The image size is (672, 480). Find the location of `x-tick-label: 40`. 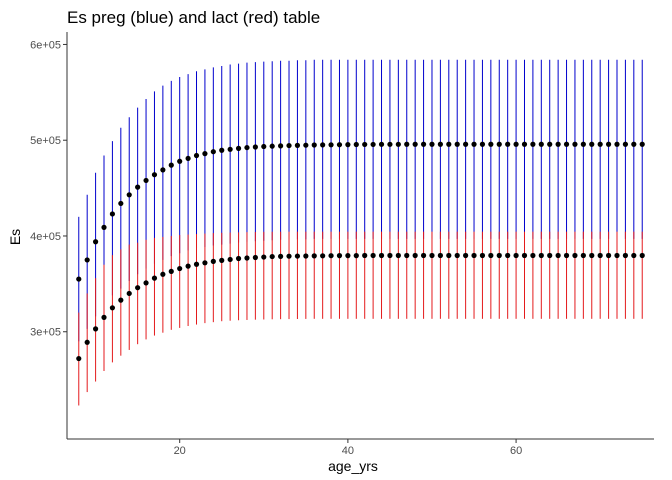

x-tick-label: 40 is located at coordinates (348, 451).